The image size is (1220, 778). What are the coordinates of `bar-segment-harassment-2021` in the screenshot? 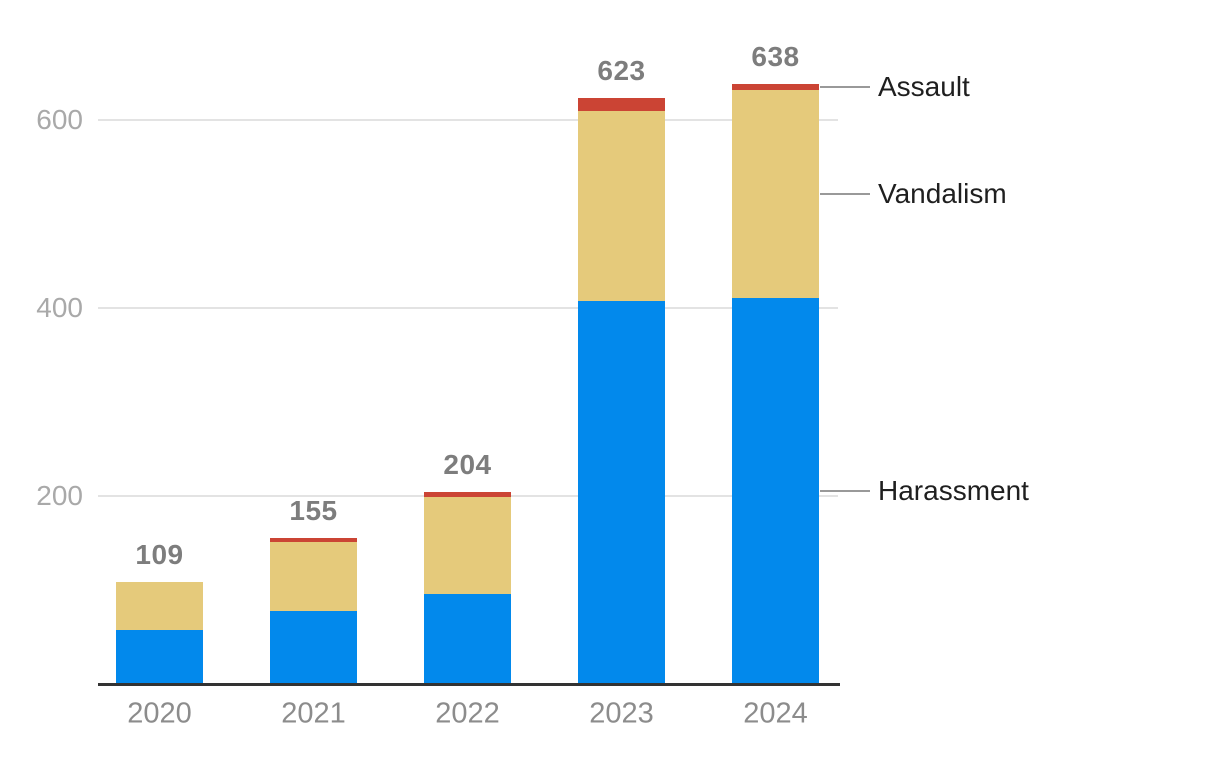 It's located at (313, 647).